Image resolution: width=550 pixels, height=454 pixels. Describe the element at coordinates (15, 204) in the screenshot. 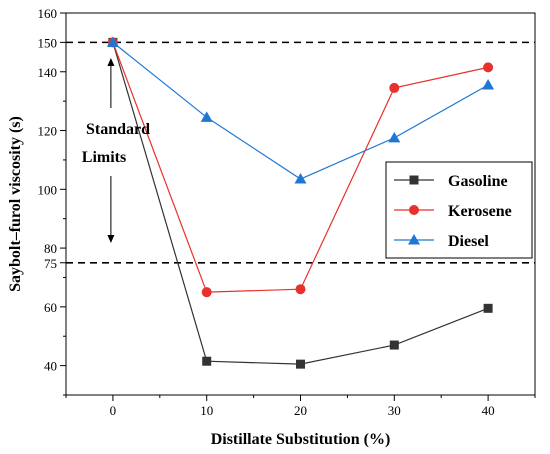

I see `y-axis-title: Saybolt–furol viscosity (s)` at that location.